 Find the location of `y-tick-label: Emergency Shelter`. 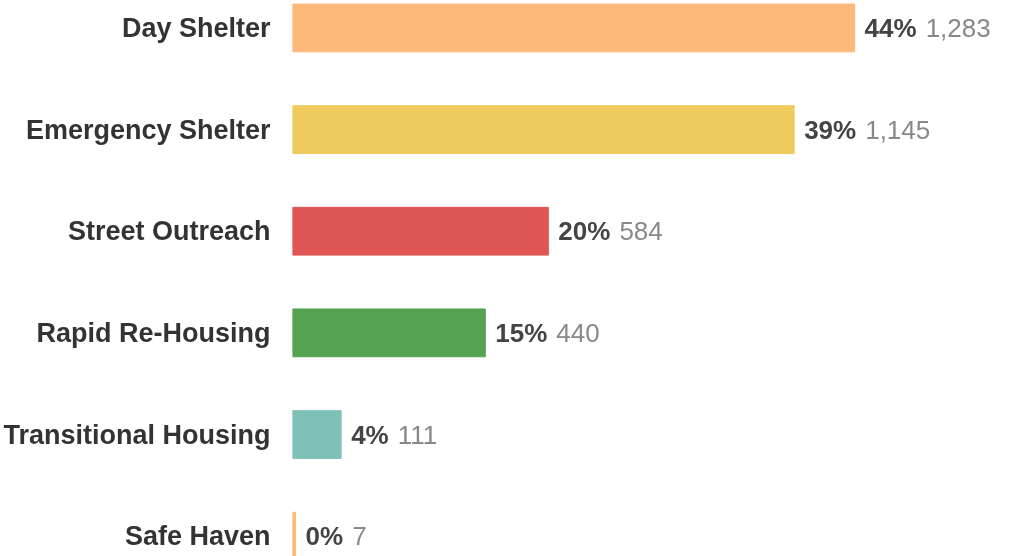

y-tick-label: Emergency Shelter is located at coordinates (148, 129).